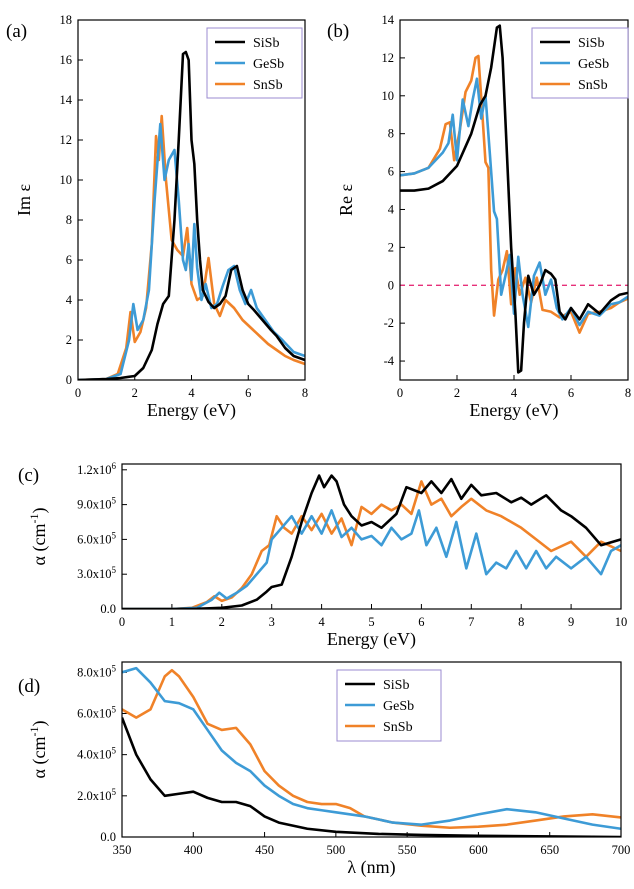 The width and height of the screenshot is (634, 889). What do you see at coordinates (346, 200) in the screenshot?
I see `y-axis-label: Re ε` at bounding box center [346, 200].